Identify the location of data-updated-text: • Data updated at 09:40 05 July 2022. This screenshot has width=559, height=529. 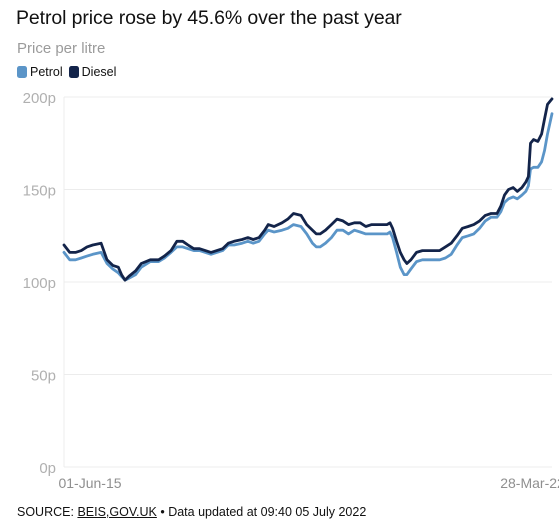
(261, 512).